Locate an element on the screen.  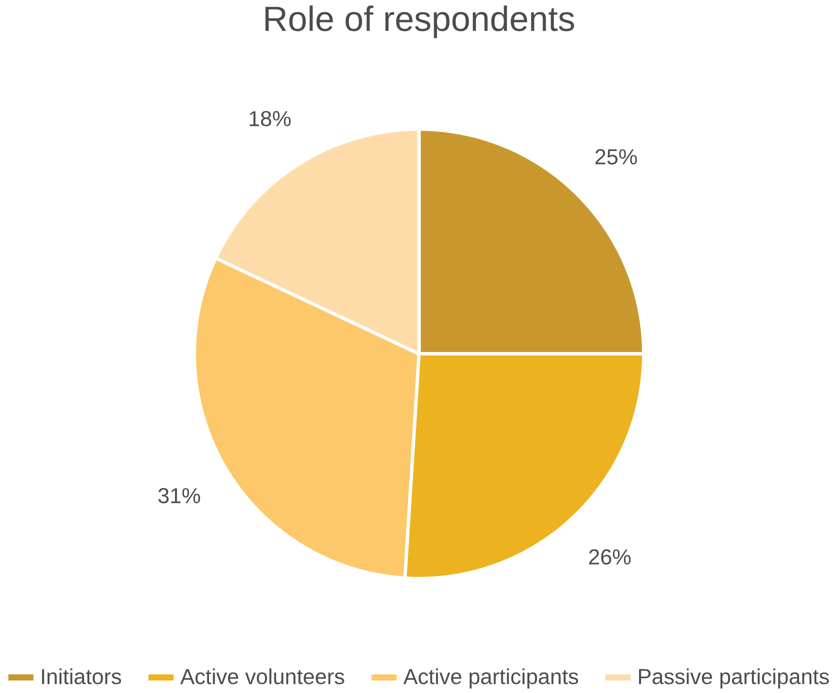
legend-label: Initiators is located at coordinates (82, 676).